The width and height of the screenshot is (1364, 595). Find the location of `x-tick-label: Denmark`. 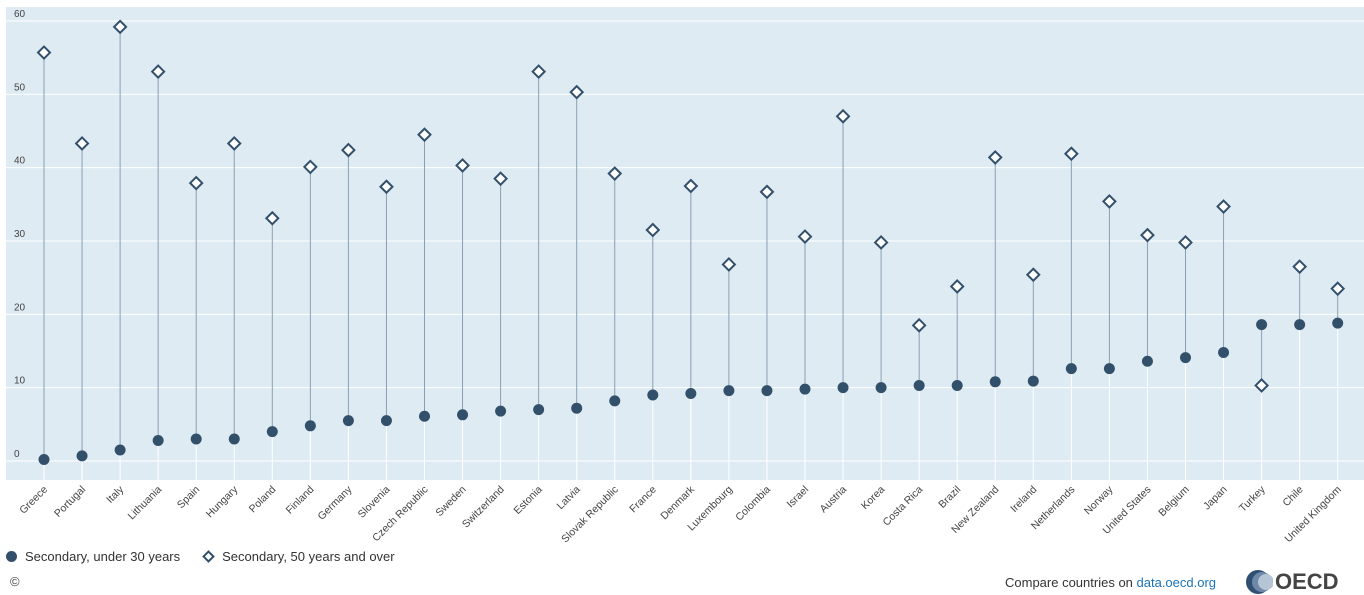

x-tick-label: Denmark is located at coordinates (677, 502).